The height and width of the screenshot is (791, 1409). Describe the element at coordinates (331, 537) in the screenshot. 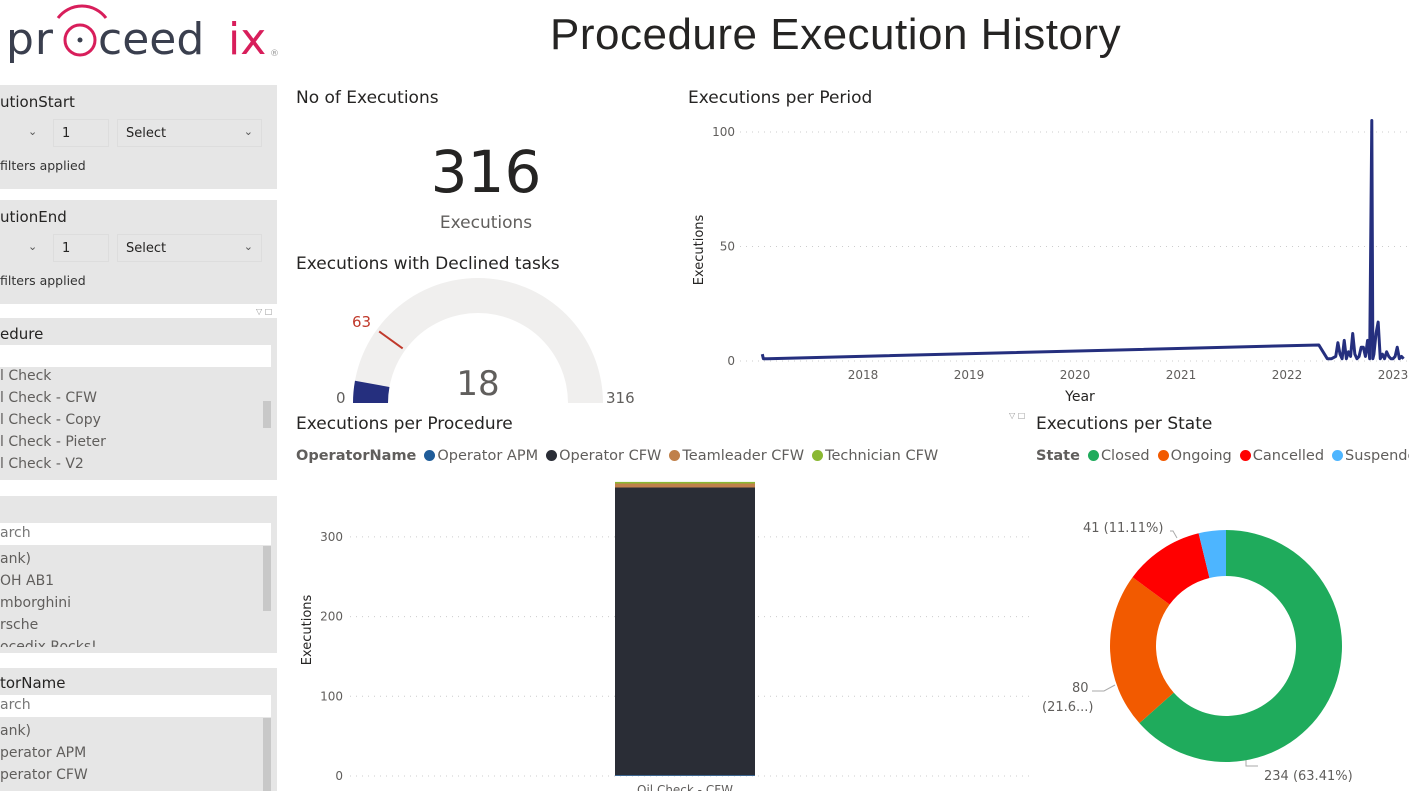

I see `y-tick-label: 300` at that location.